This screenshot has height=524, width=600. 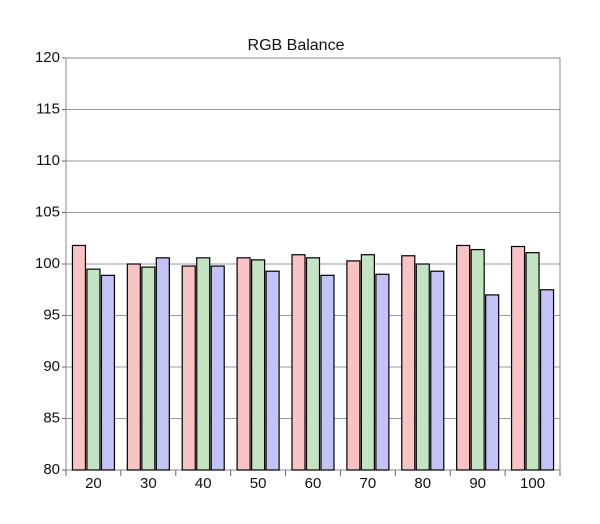 What do you see at coordinates (47, 263) in the screenshot?
I see `y-tick-label: 100` at bounding box center [47, 263].